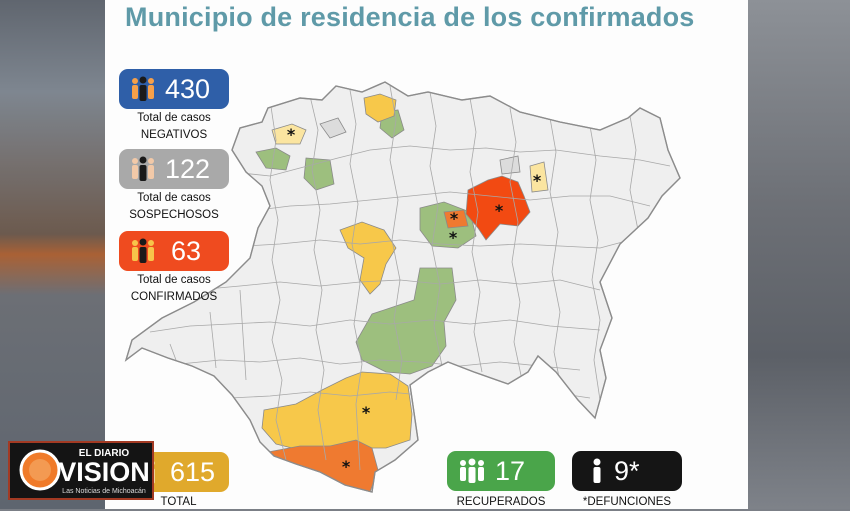  What do you see at coordinates (597, 471) in the screenshot?
I see `person-icon` at bounding box center [597, 471].